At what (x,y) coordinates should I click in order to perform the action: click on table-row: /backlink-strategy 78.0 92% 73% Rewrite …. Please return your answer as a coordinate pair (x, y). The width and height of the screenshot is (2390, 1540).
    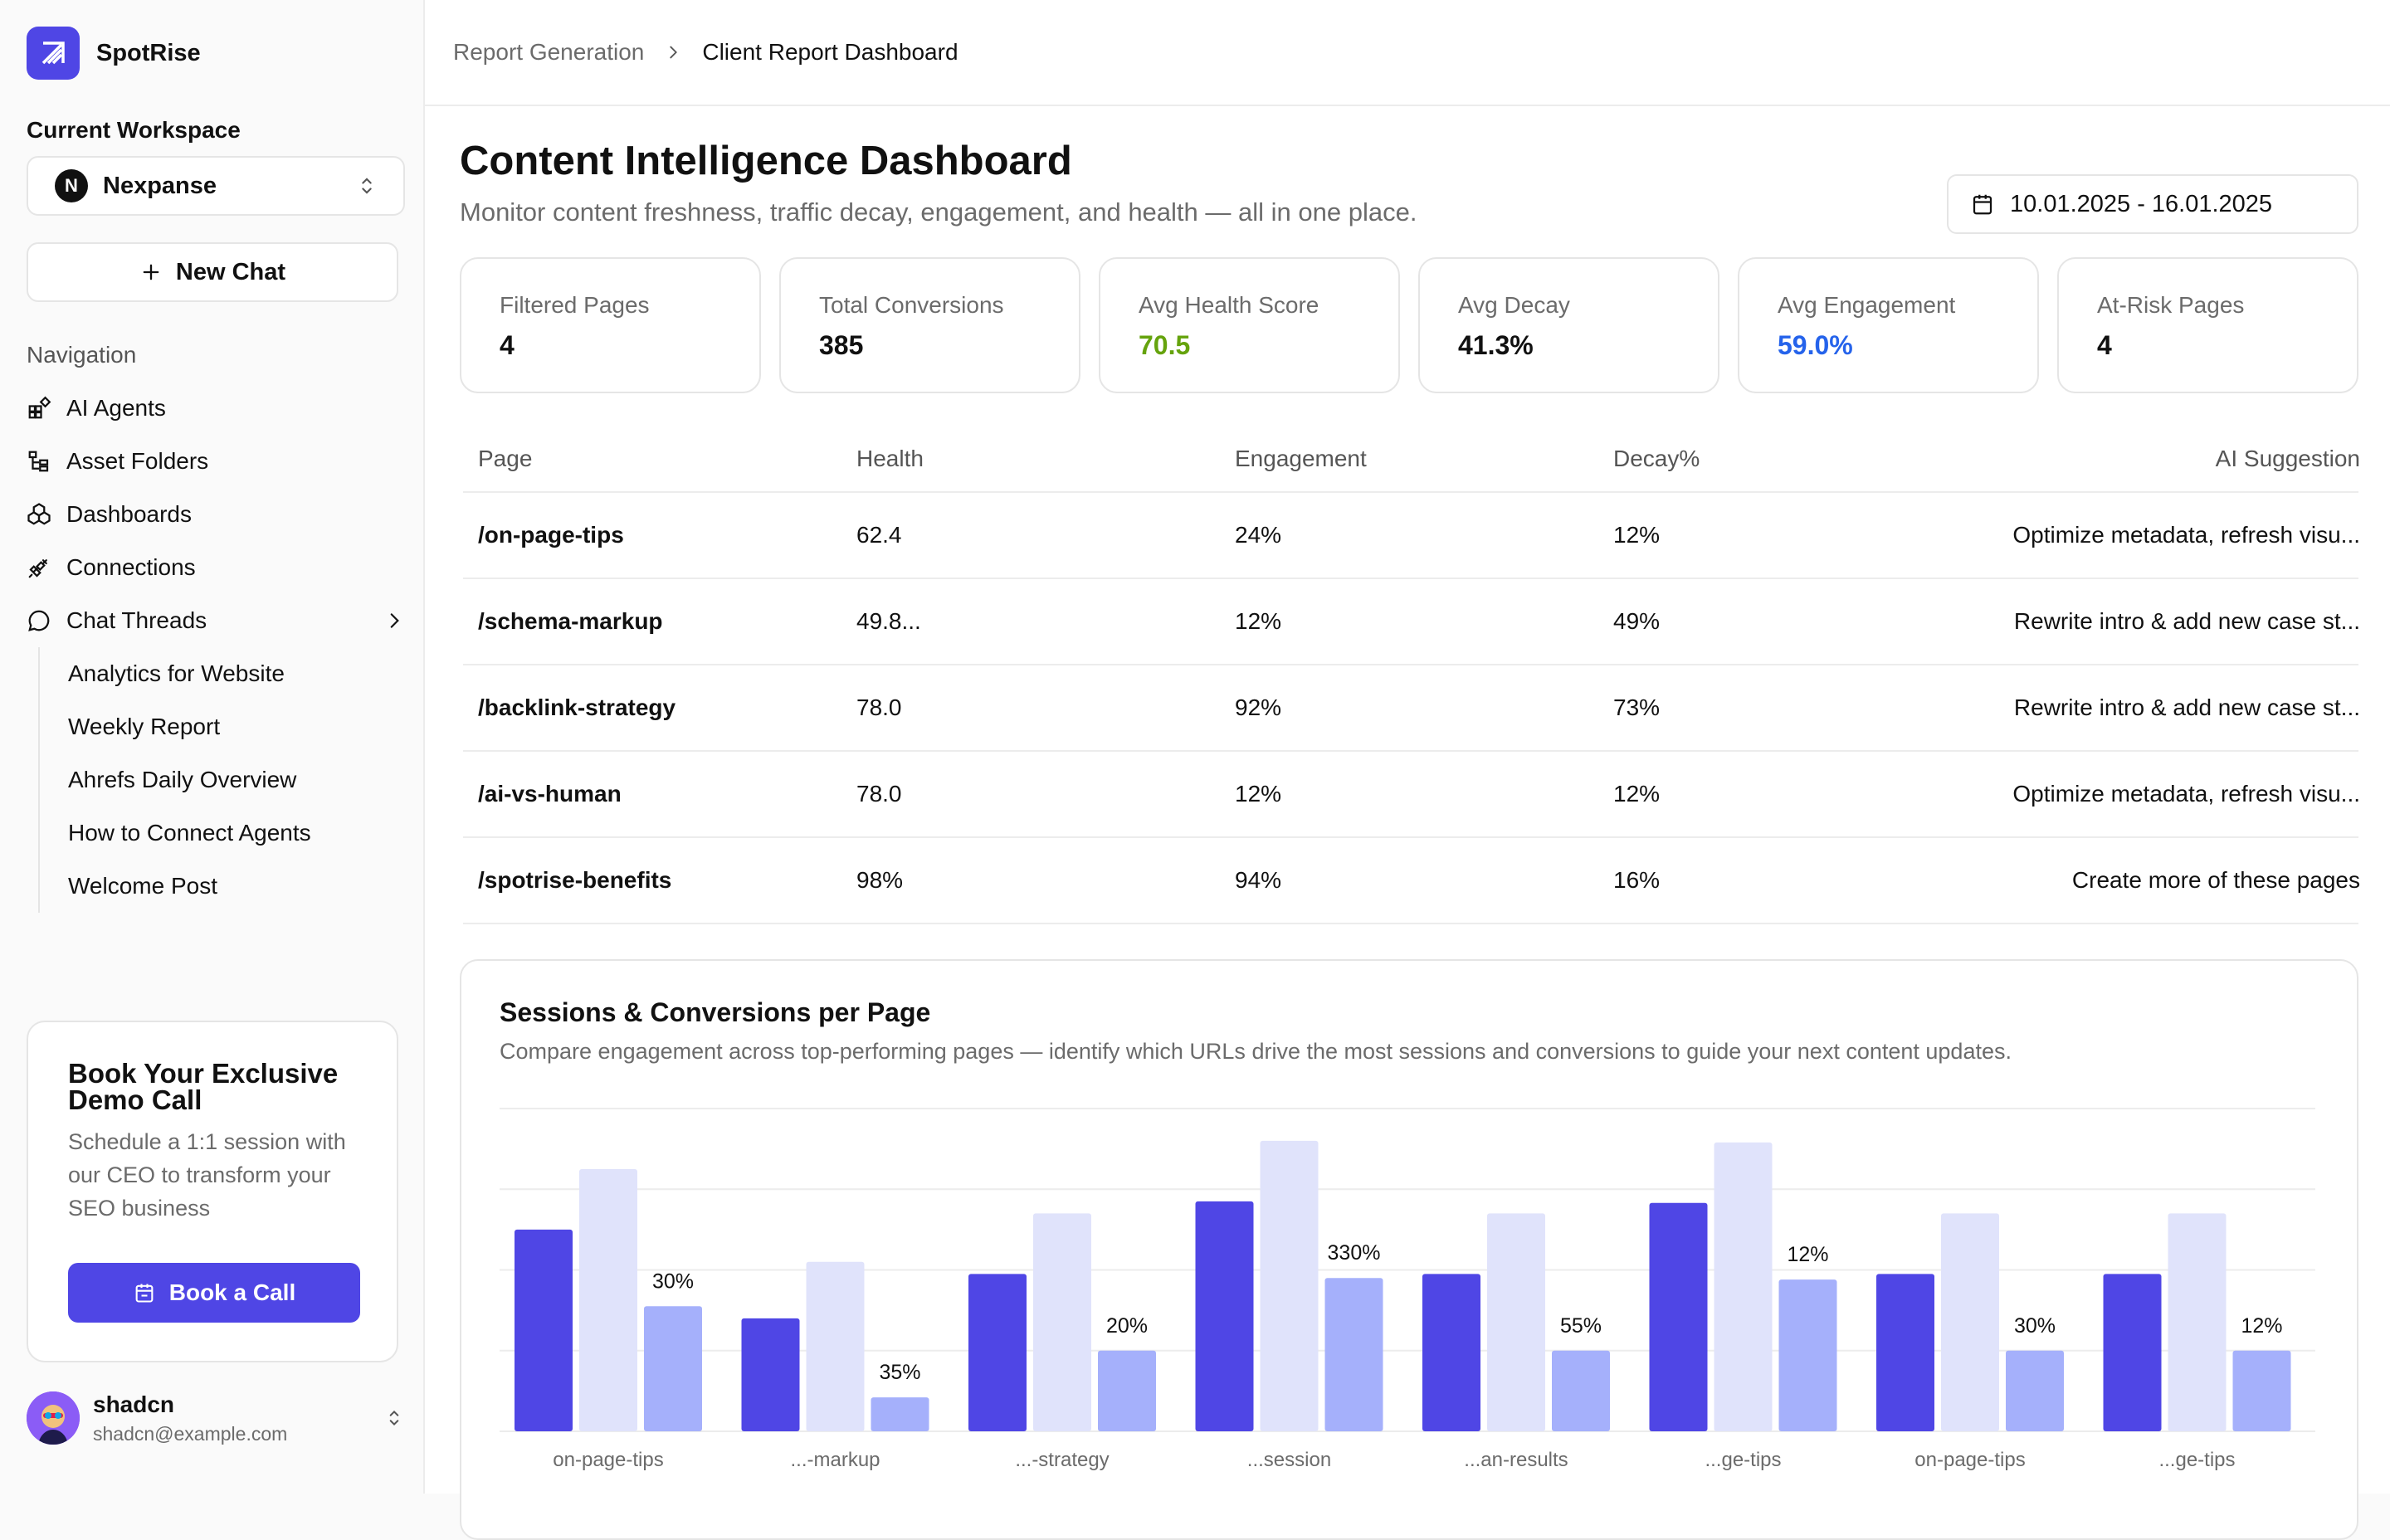
    Looking at the image, I should click on (1411, 708).